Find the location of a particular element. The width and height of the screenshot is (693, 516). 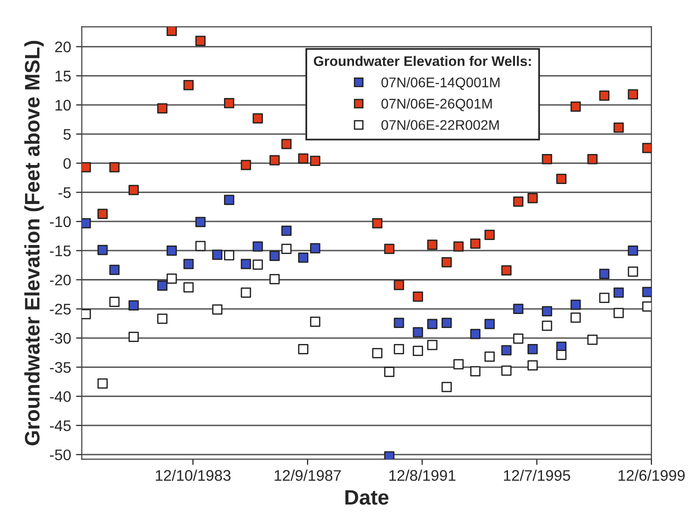

y-tick-label: -20 is located at coordinates (60, 280).